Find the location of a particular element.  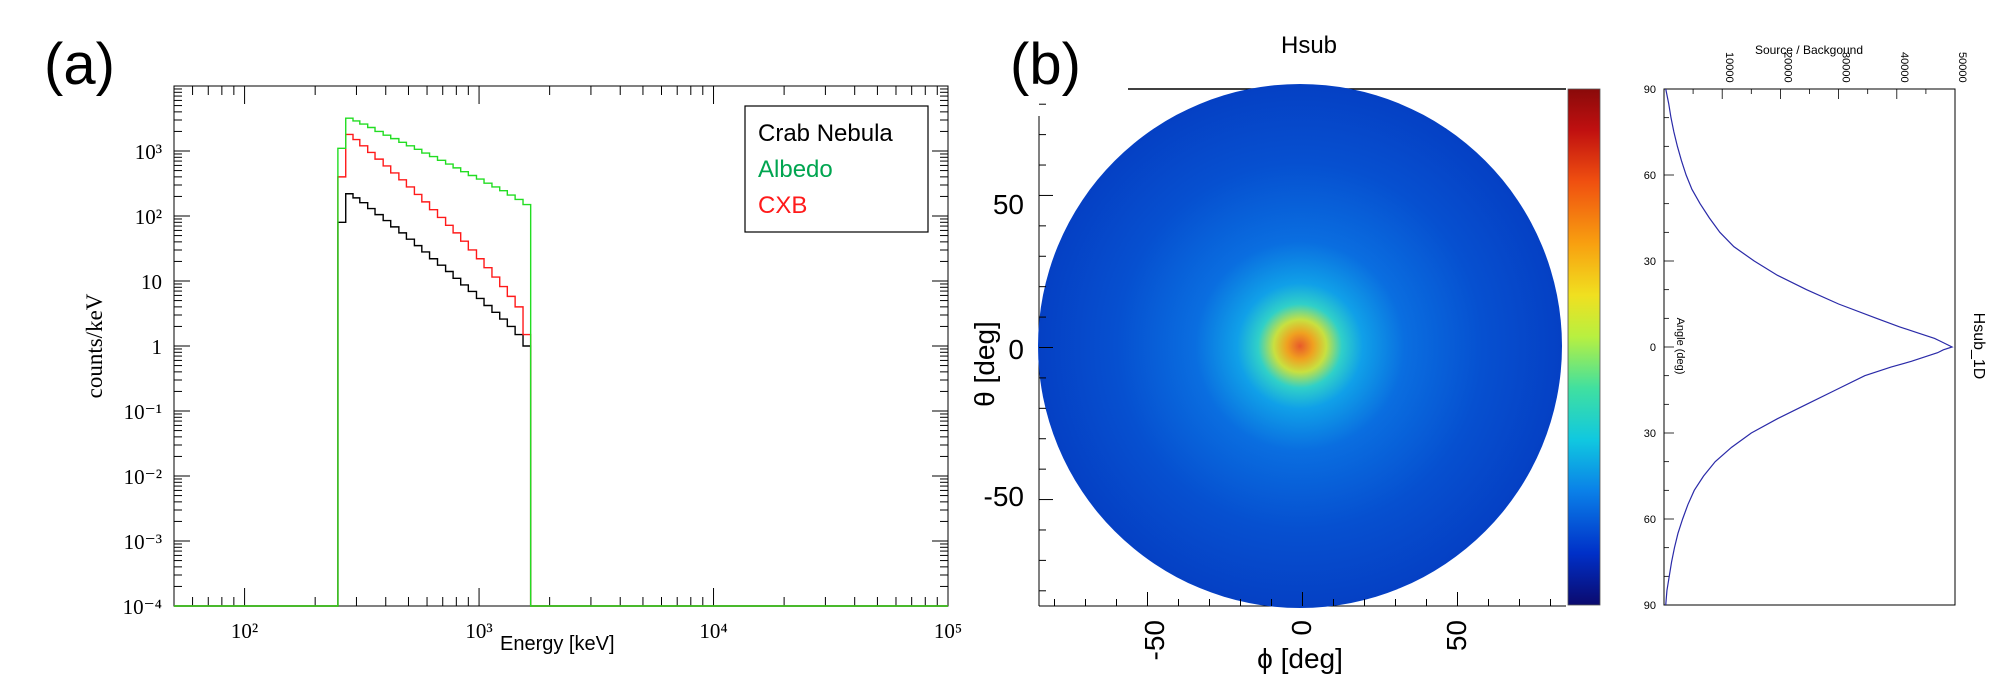

panel-a-x-axis-label: Energy [keV] is located at coordinates (557, 644).